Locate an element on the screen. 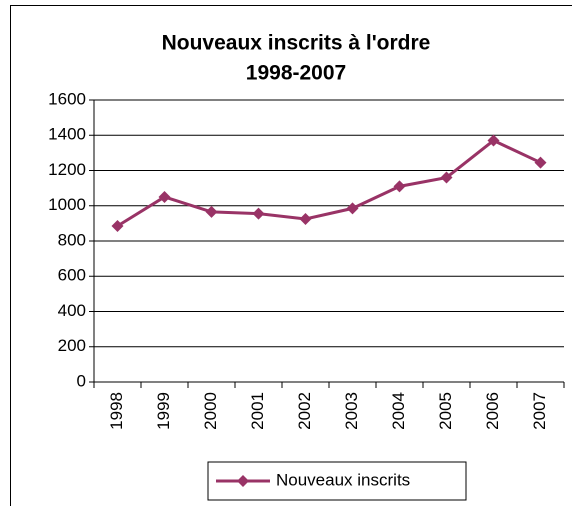 Image resolution: width=572 pixels, height=506 pixels. x-tick-label: 2007 is located at coordinates (539, 411).